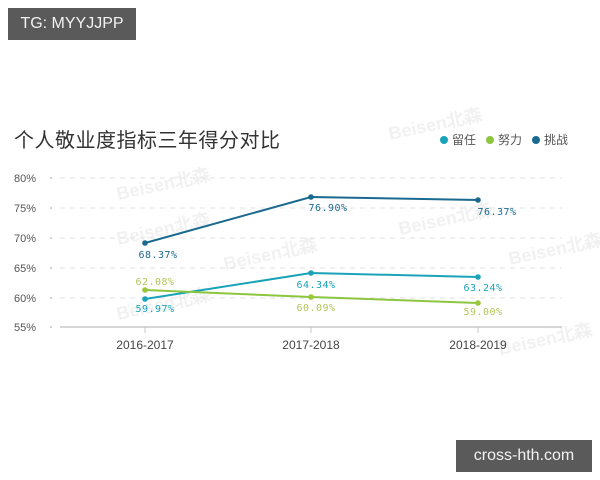 This screenshot has width=600, height=480. Describe the element at coordinates (524, 456) in the screenshot. I see `website-badge: cross-hth.com` at that location.